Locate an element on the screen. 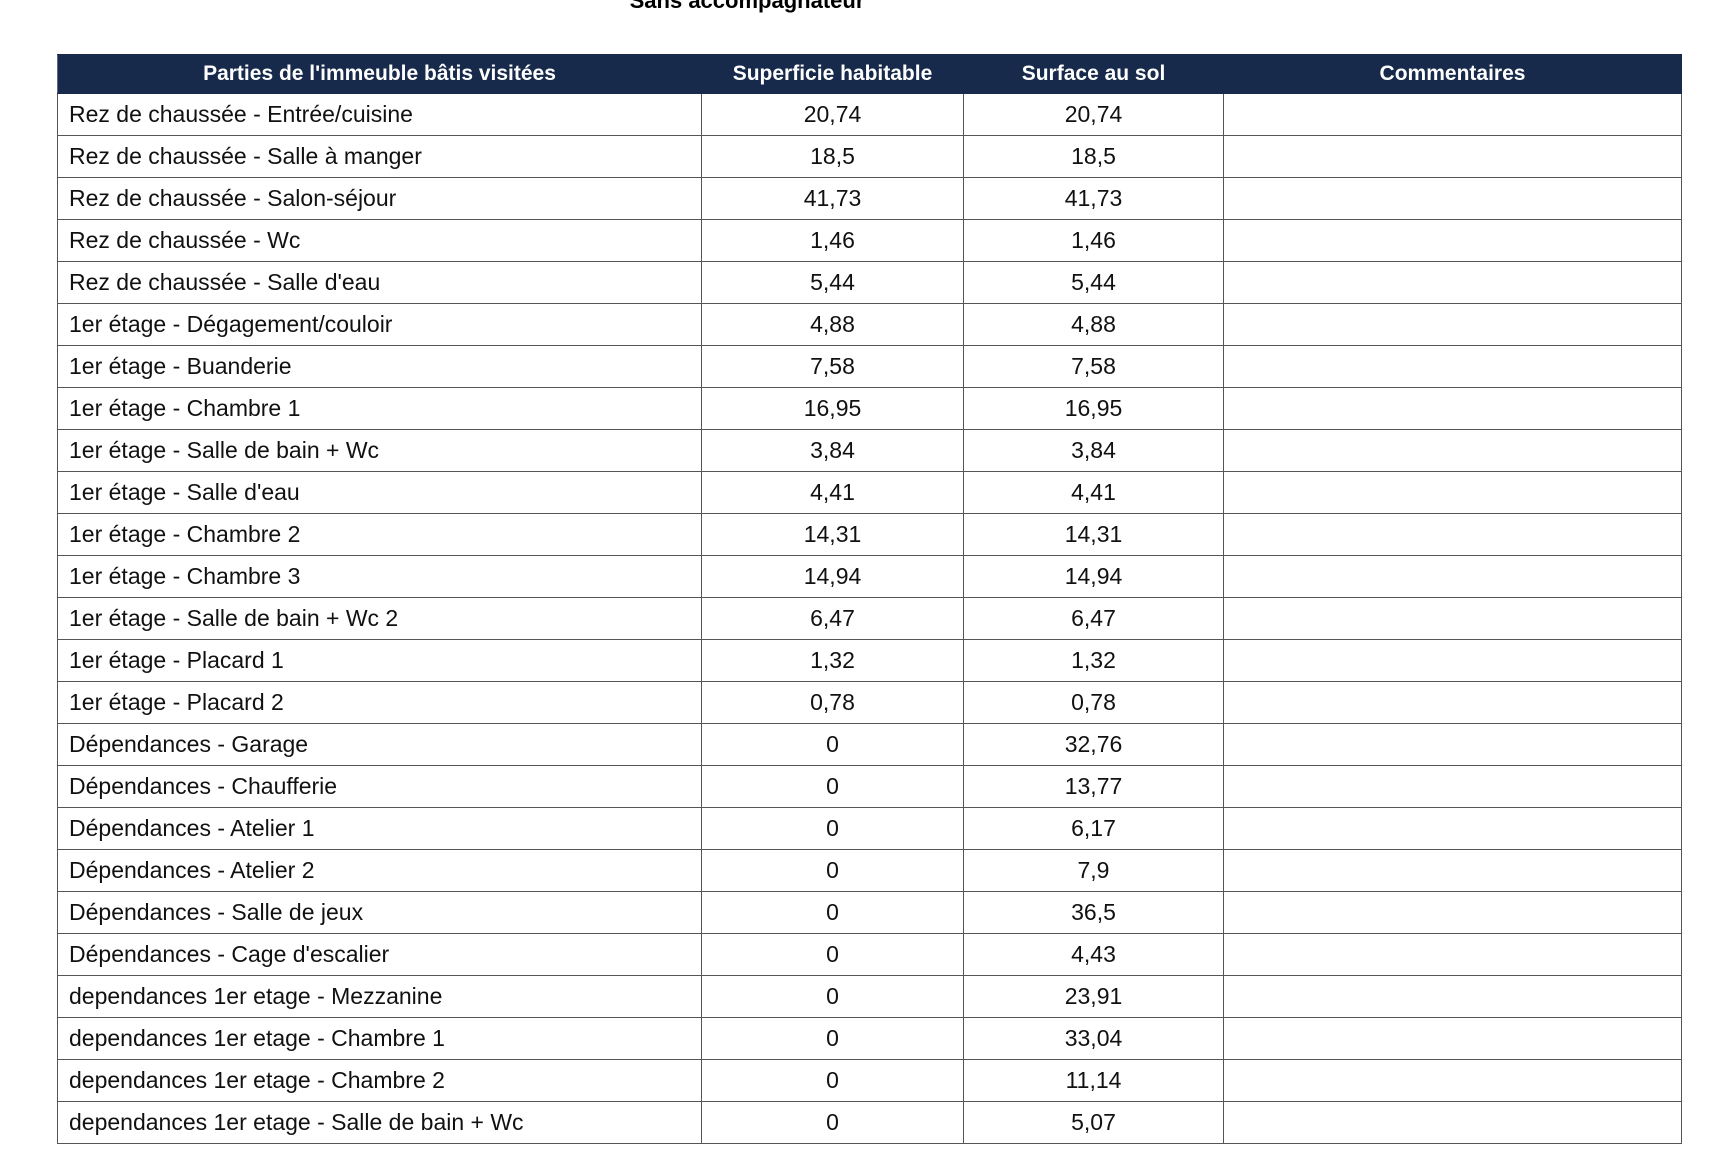 This screenshot has width=1714, height=1166. table-row: Rez de chaussée - Wc 1,46 1,46 is located at coordinates (869, 240).